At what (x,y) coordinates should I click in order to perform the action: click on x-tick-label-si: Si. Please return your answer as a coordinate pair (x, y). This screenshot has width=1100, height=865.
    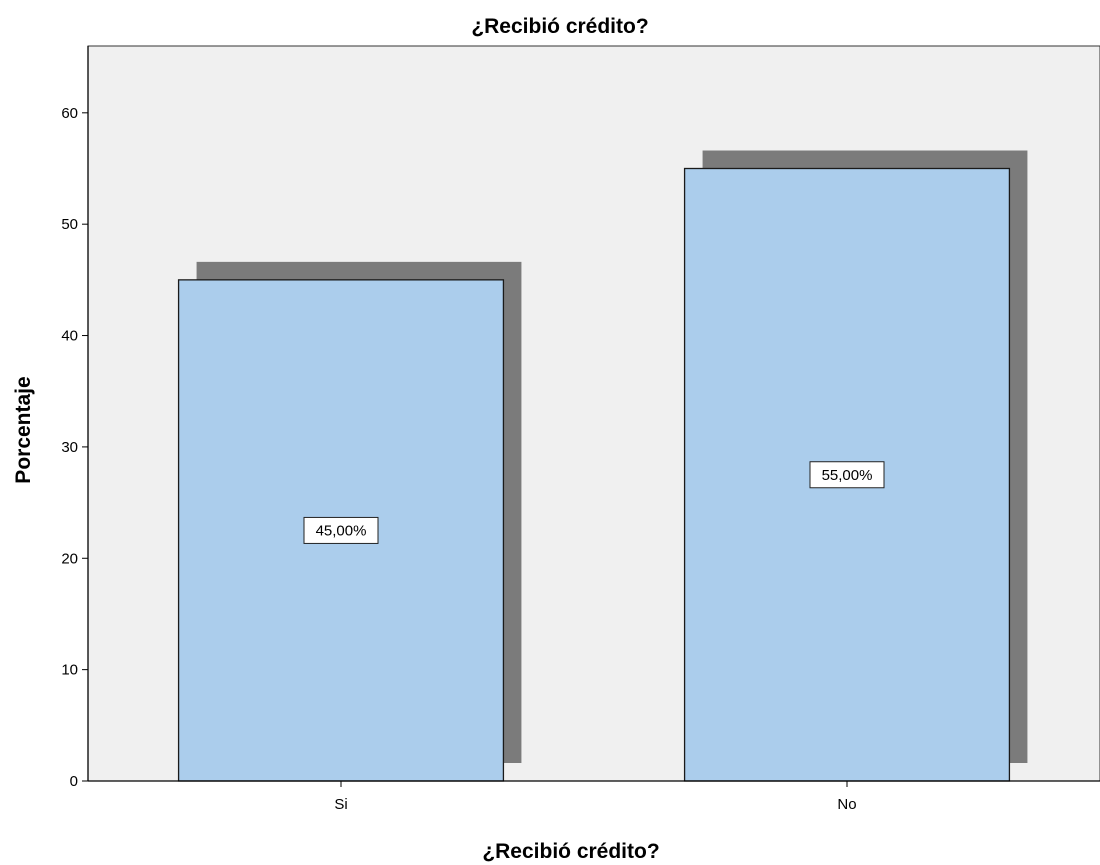
    Looking at the image, I should click on (340, 804).